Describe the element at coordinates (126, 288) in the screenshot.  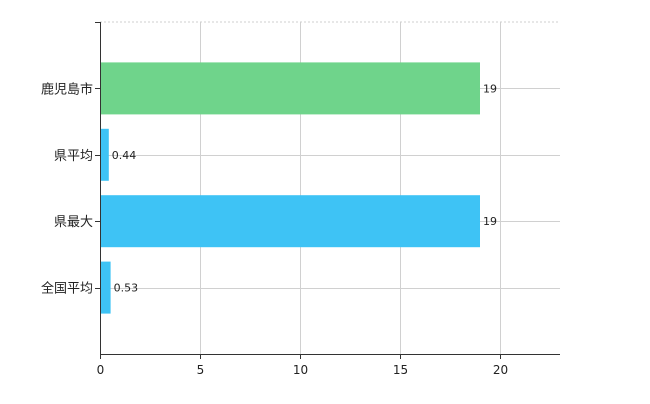
I see `data-label: 0.53` at that location.